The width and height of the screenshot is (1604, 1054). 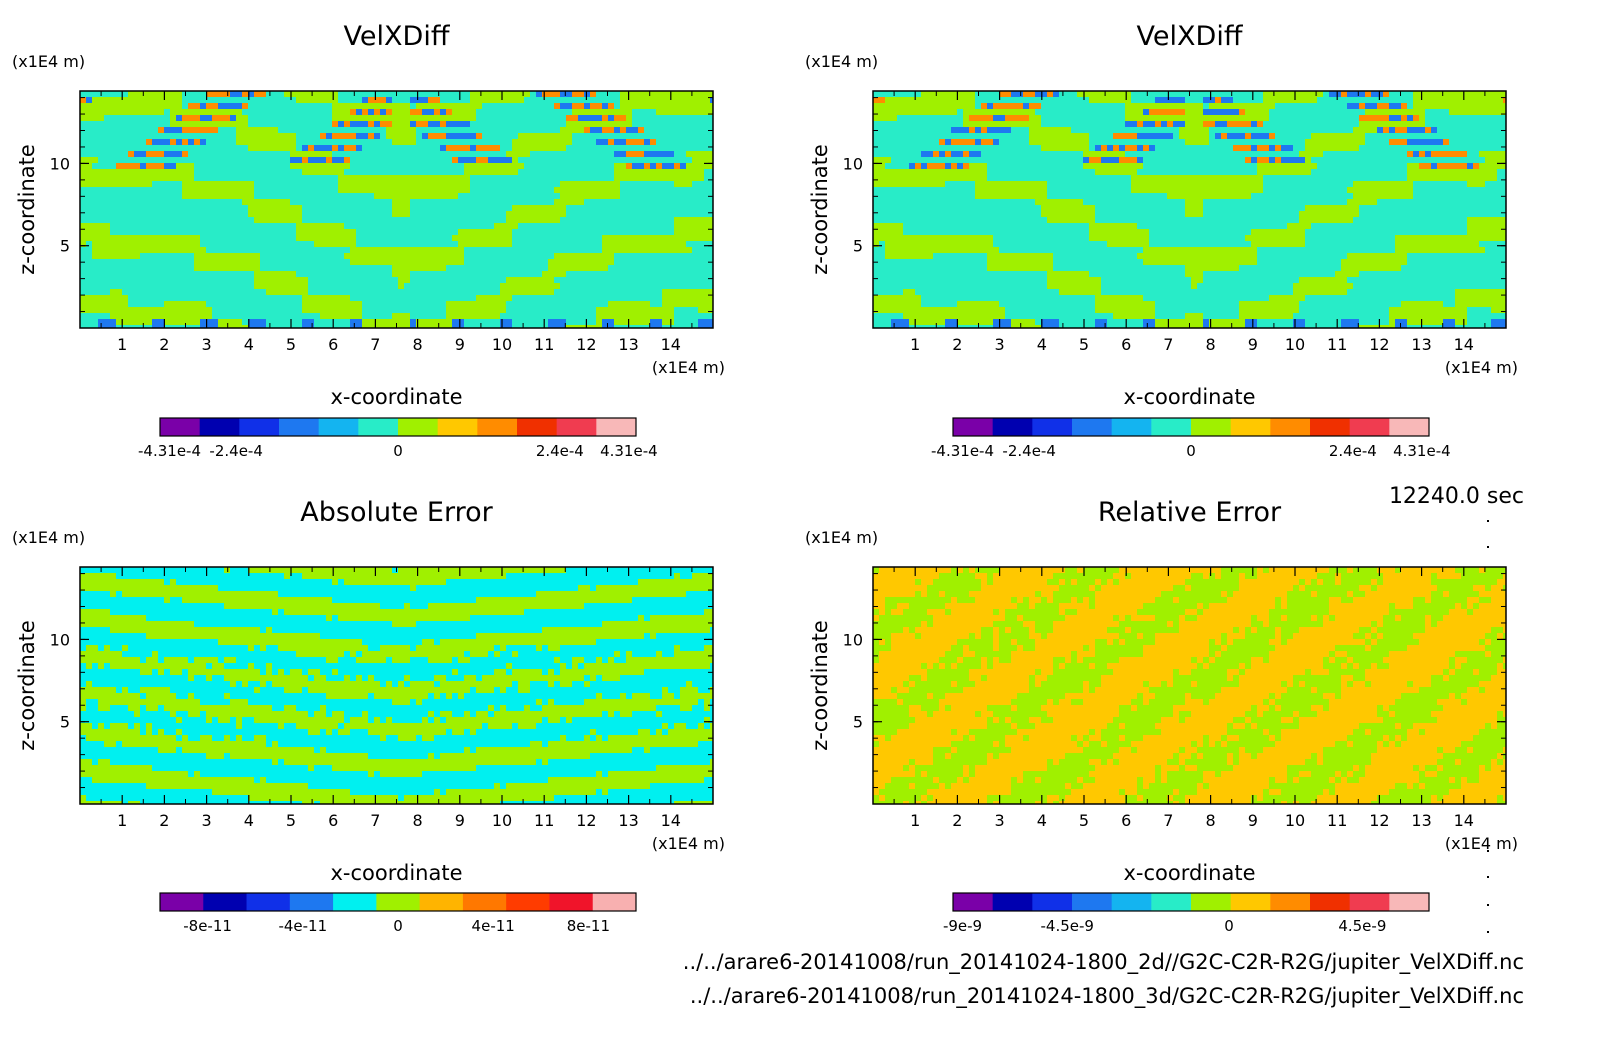 I want to click on colorbar-tick-label: -9e-9, so click(x=962, y=926).